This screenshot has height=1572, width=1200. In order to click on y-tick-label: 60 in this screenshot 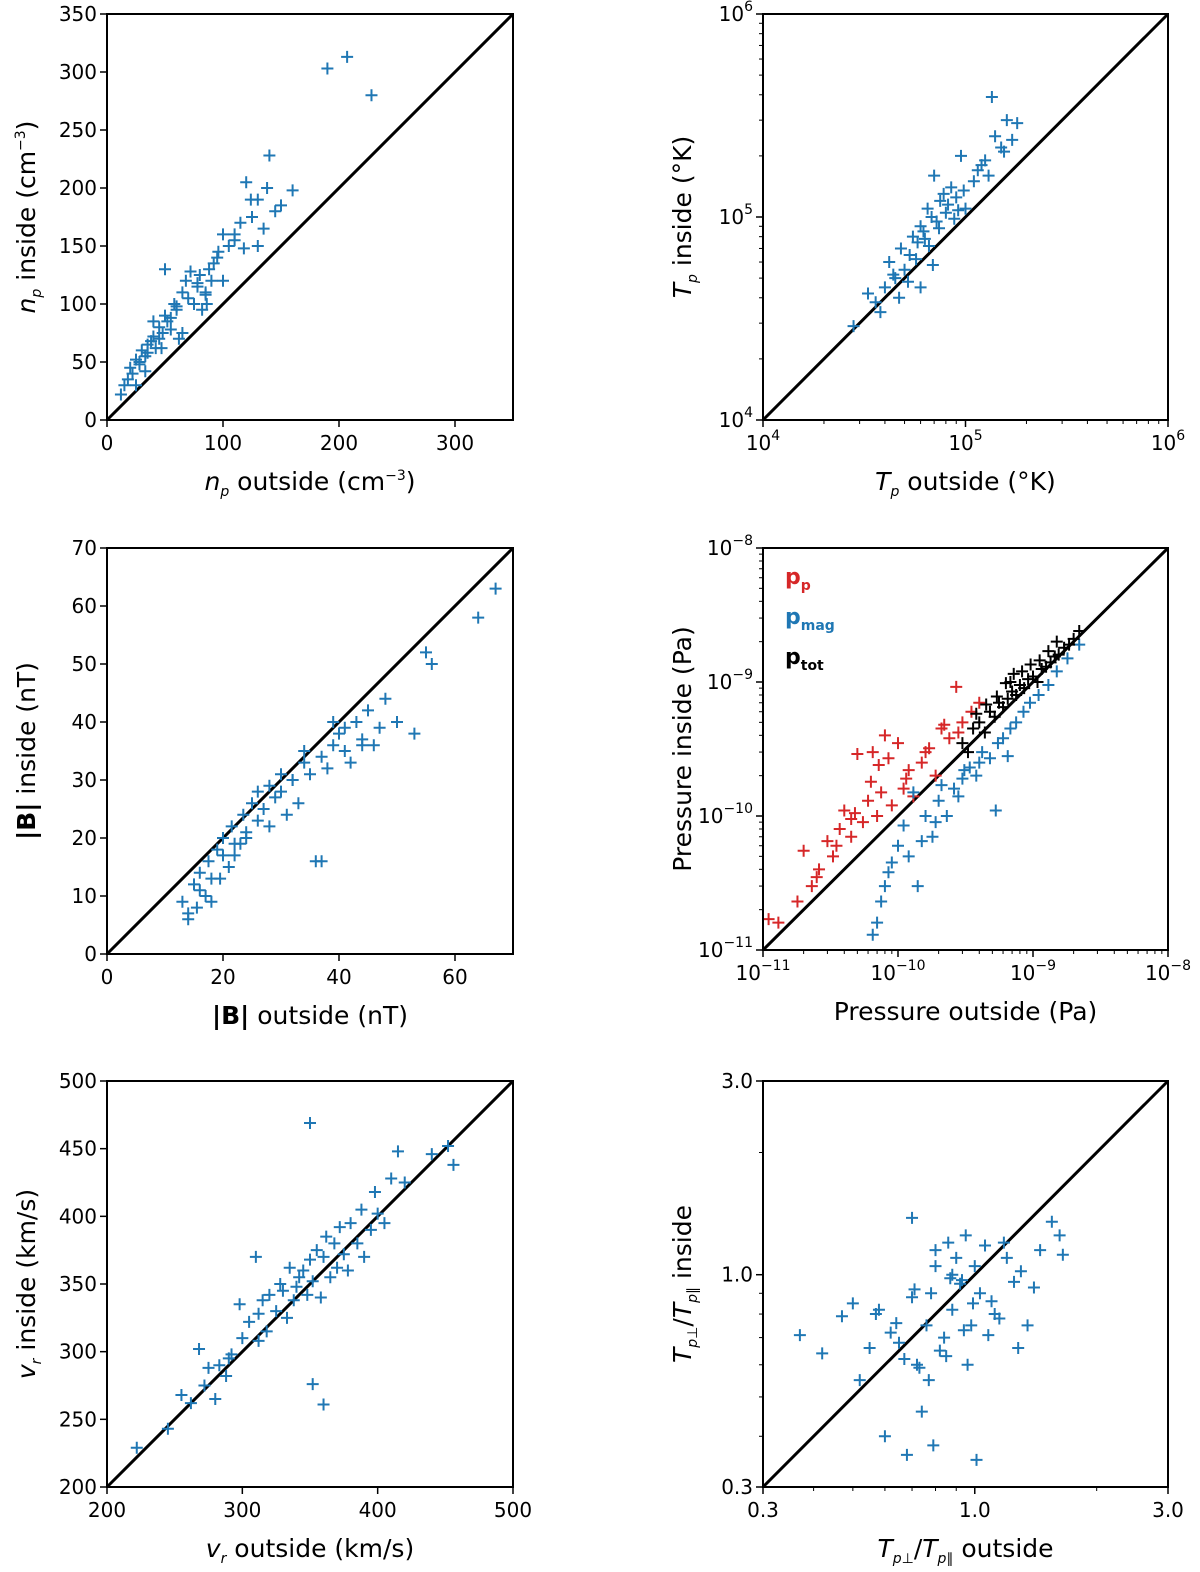, I will do `click(84, 606)`.